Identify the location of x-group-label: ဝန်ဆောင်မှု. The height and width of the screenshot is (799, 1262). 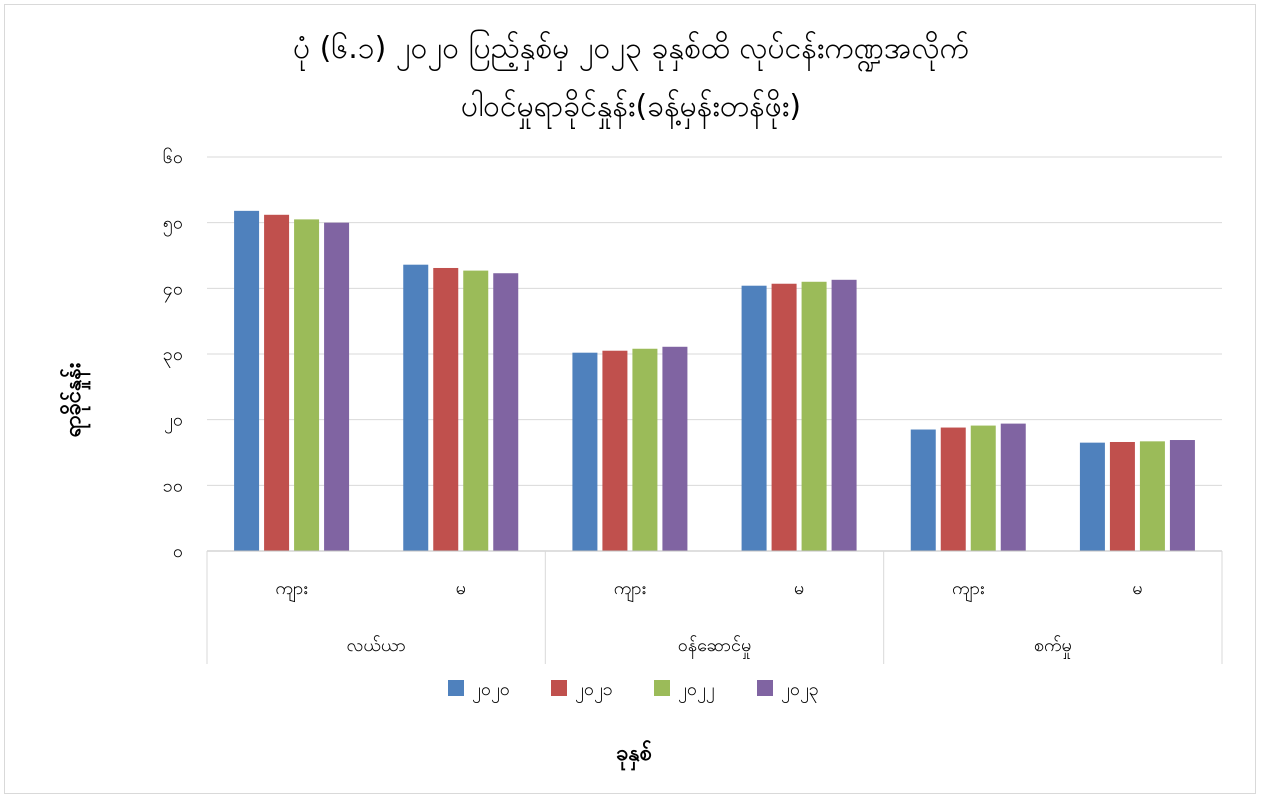
(715, 647).